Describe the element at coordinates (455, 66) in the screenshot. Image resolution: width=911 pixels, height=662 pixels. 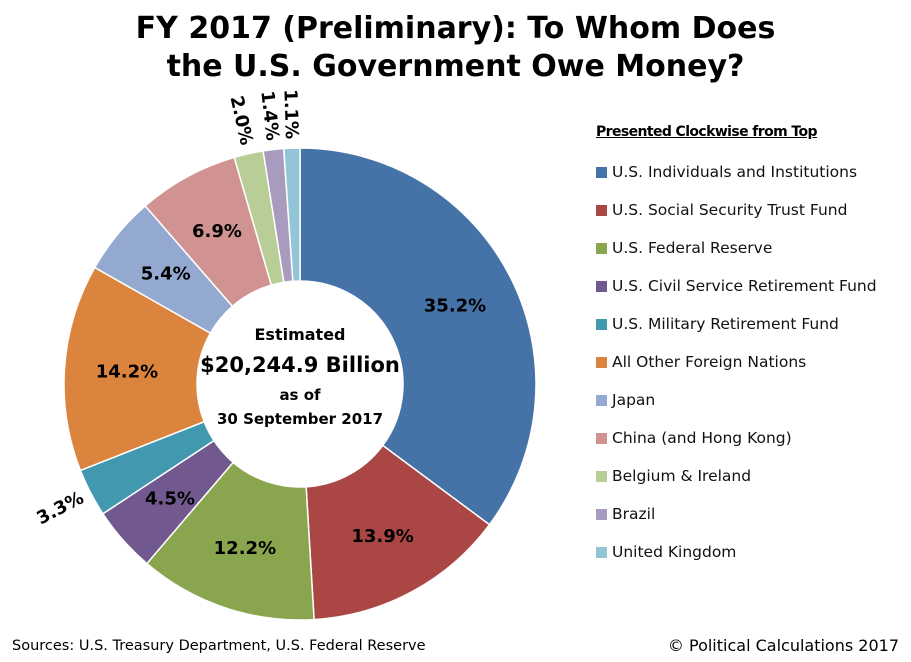
I see `title-line-2: the U.S. Government Owe Money?` at that location.